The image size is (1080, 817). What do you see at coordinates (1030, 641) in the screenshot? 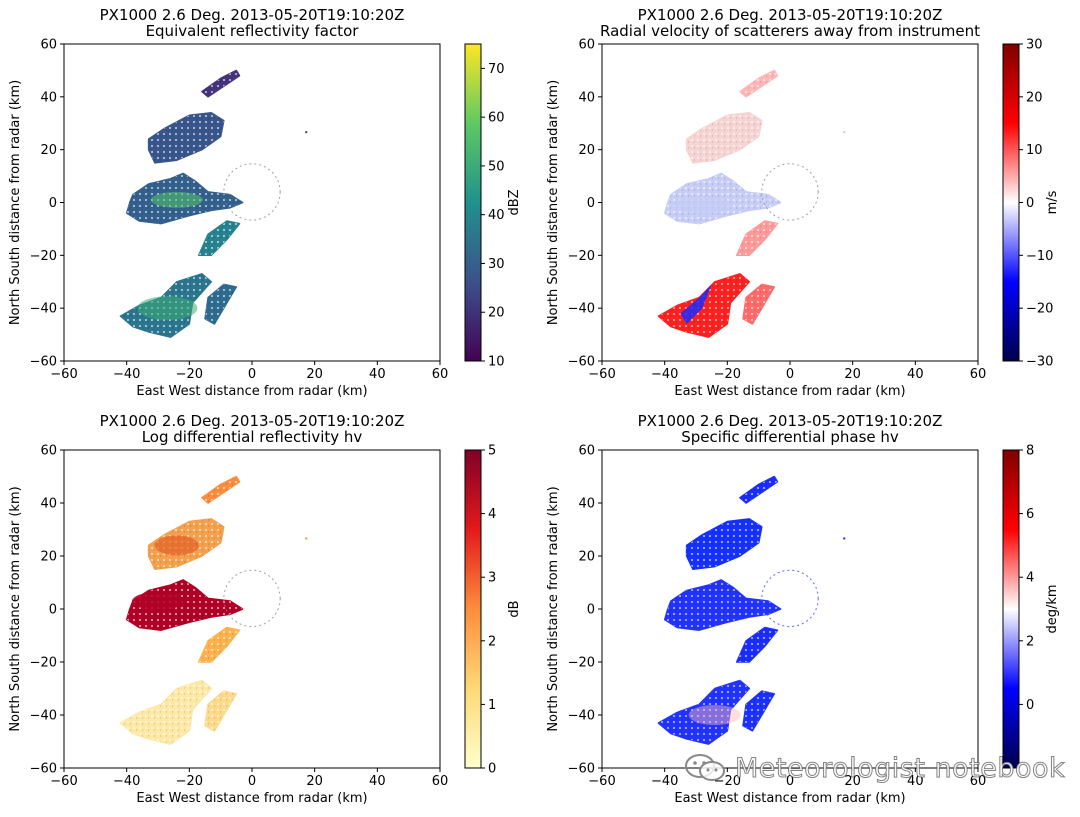
I see `colorbar-tick-label: 2` at bounding box center [1030, 641].